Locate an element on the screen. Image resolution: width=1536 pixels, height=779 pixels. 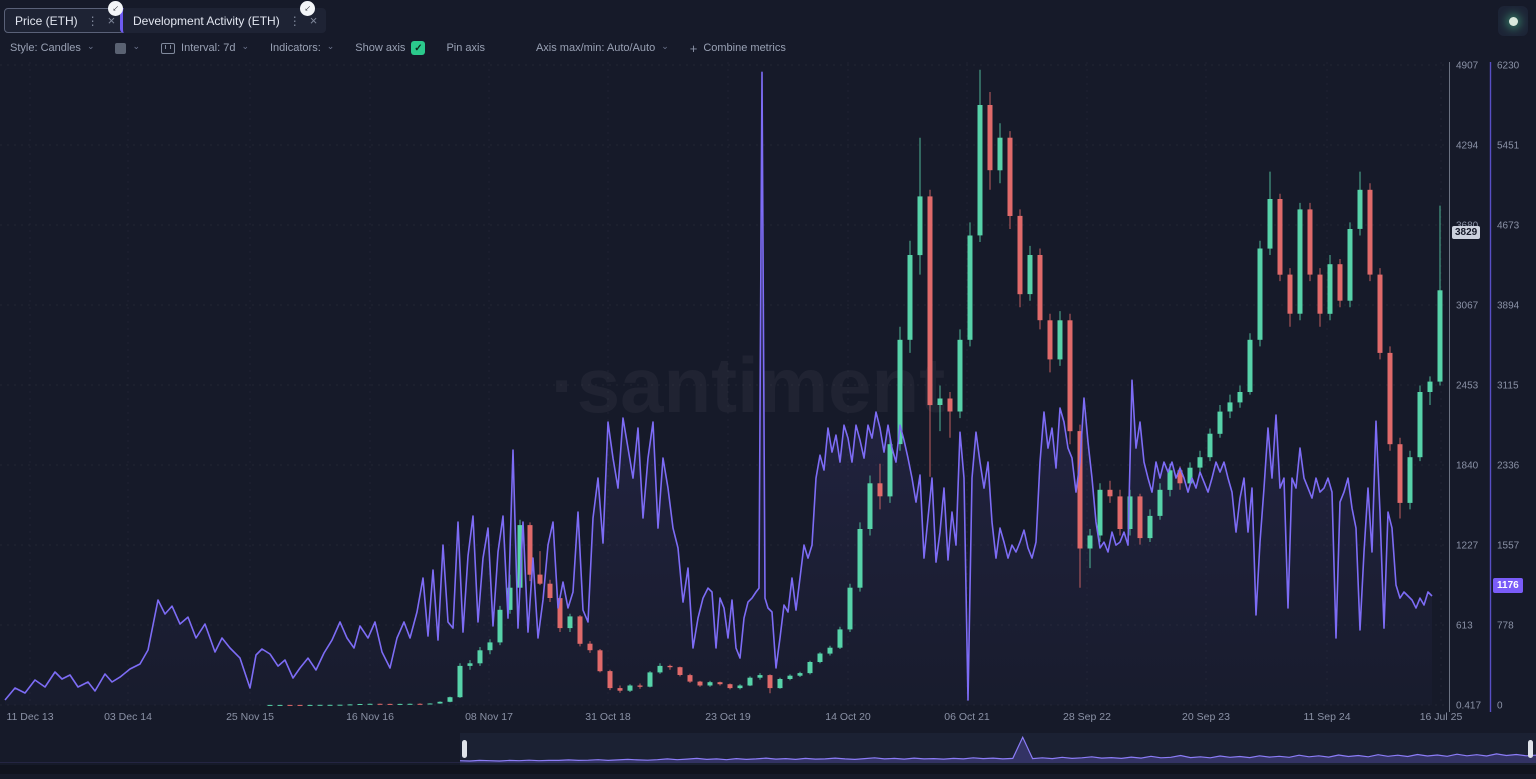
timeline-minimap is located at coordinates (997, 749).